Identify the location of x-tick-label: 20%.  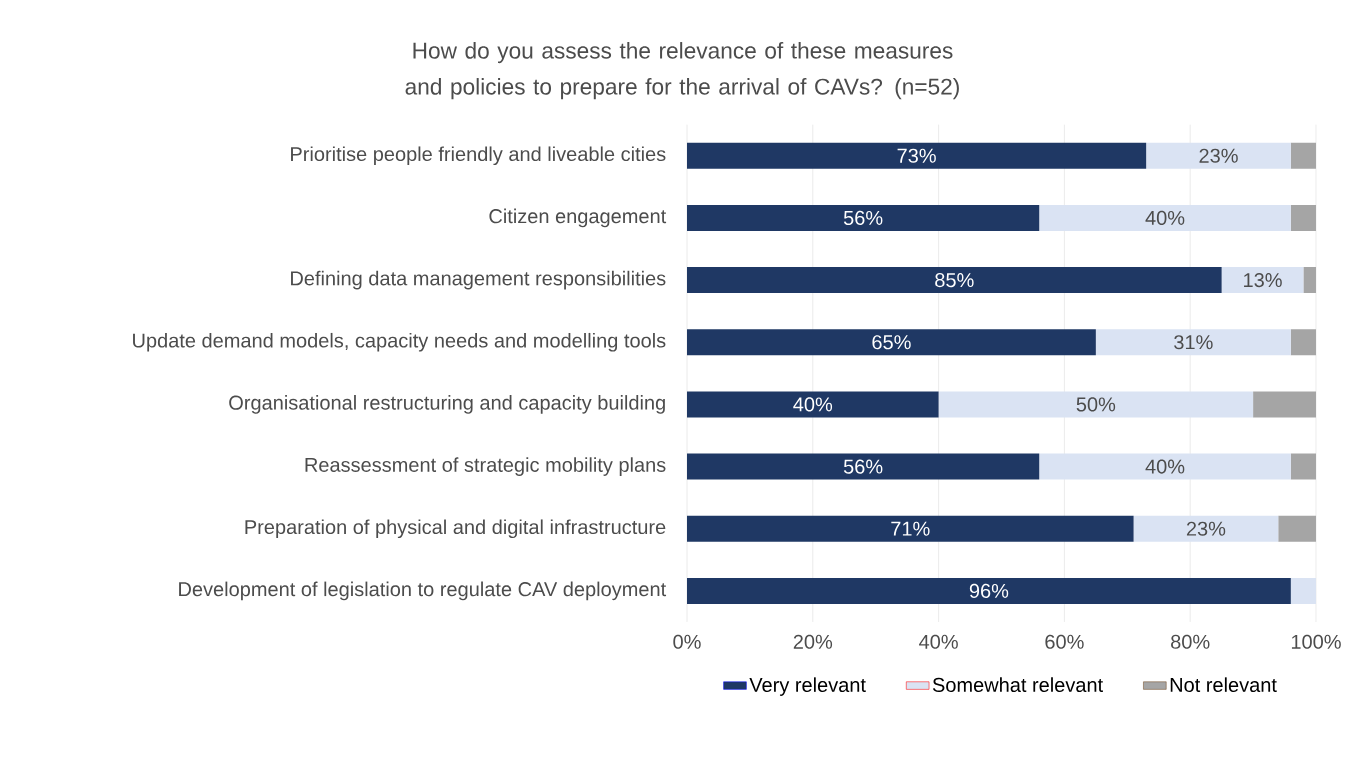
(813, 641).